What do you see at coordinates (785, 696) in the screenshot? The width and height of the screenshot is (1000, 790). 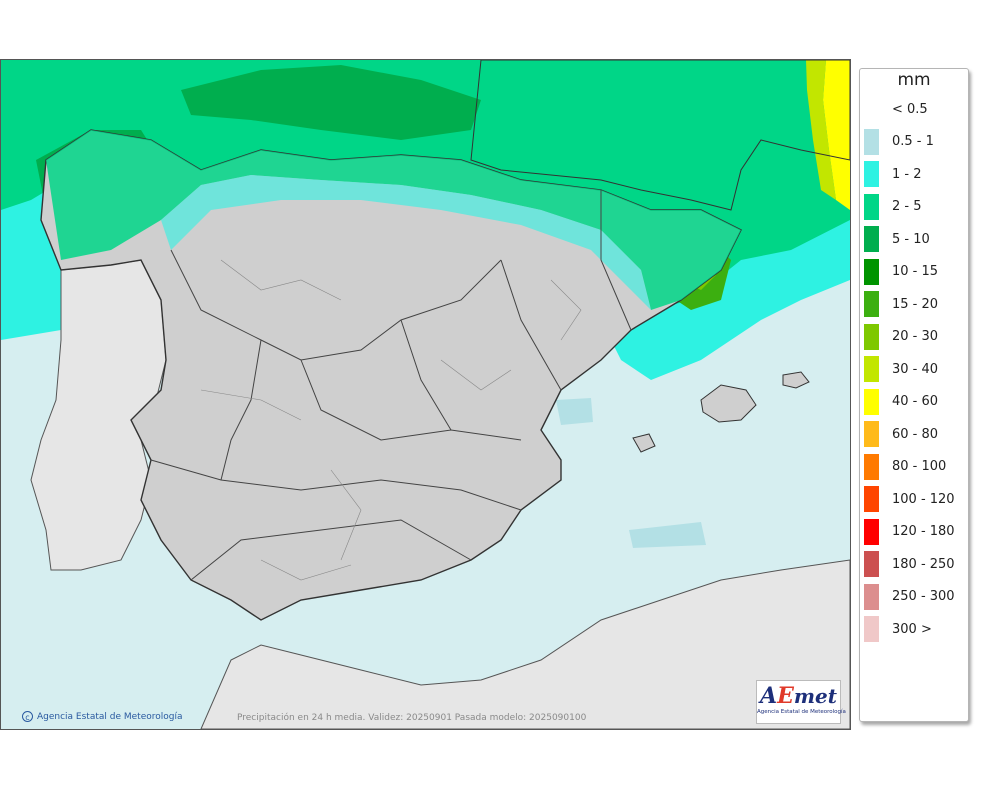 I see `logo-letter-e: E` at bounding box center [785, 696].